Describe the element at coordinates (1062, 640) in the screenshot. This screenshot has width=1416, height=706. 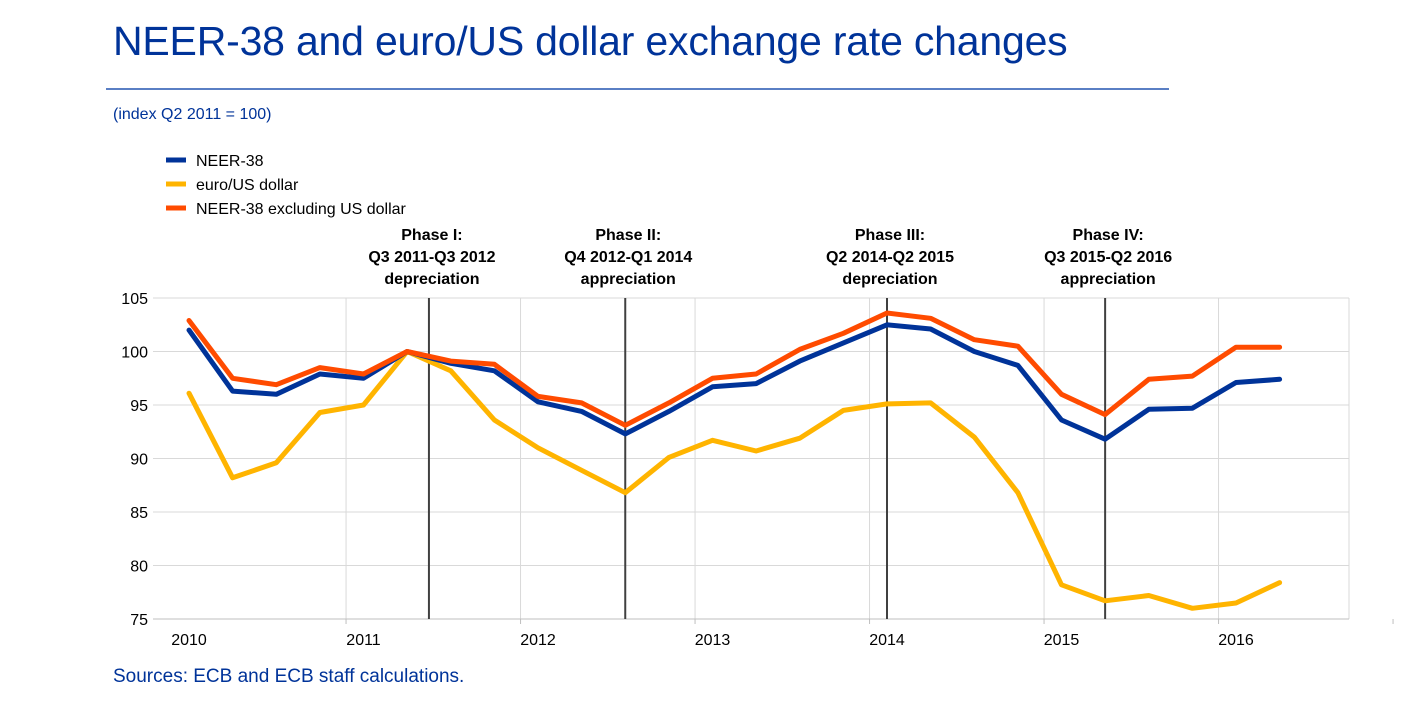
I see `x-tick-label: 2015` at that location.